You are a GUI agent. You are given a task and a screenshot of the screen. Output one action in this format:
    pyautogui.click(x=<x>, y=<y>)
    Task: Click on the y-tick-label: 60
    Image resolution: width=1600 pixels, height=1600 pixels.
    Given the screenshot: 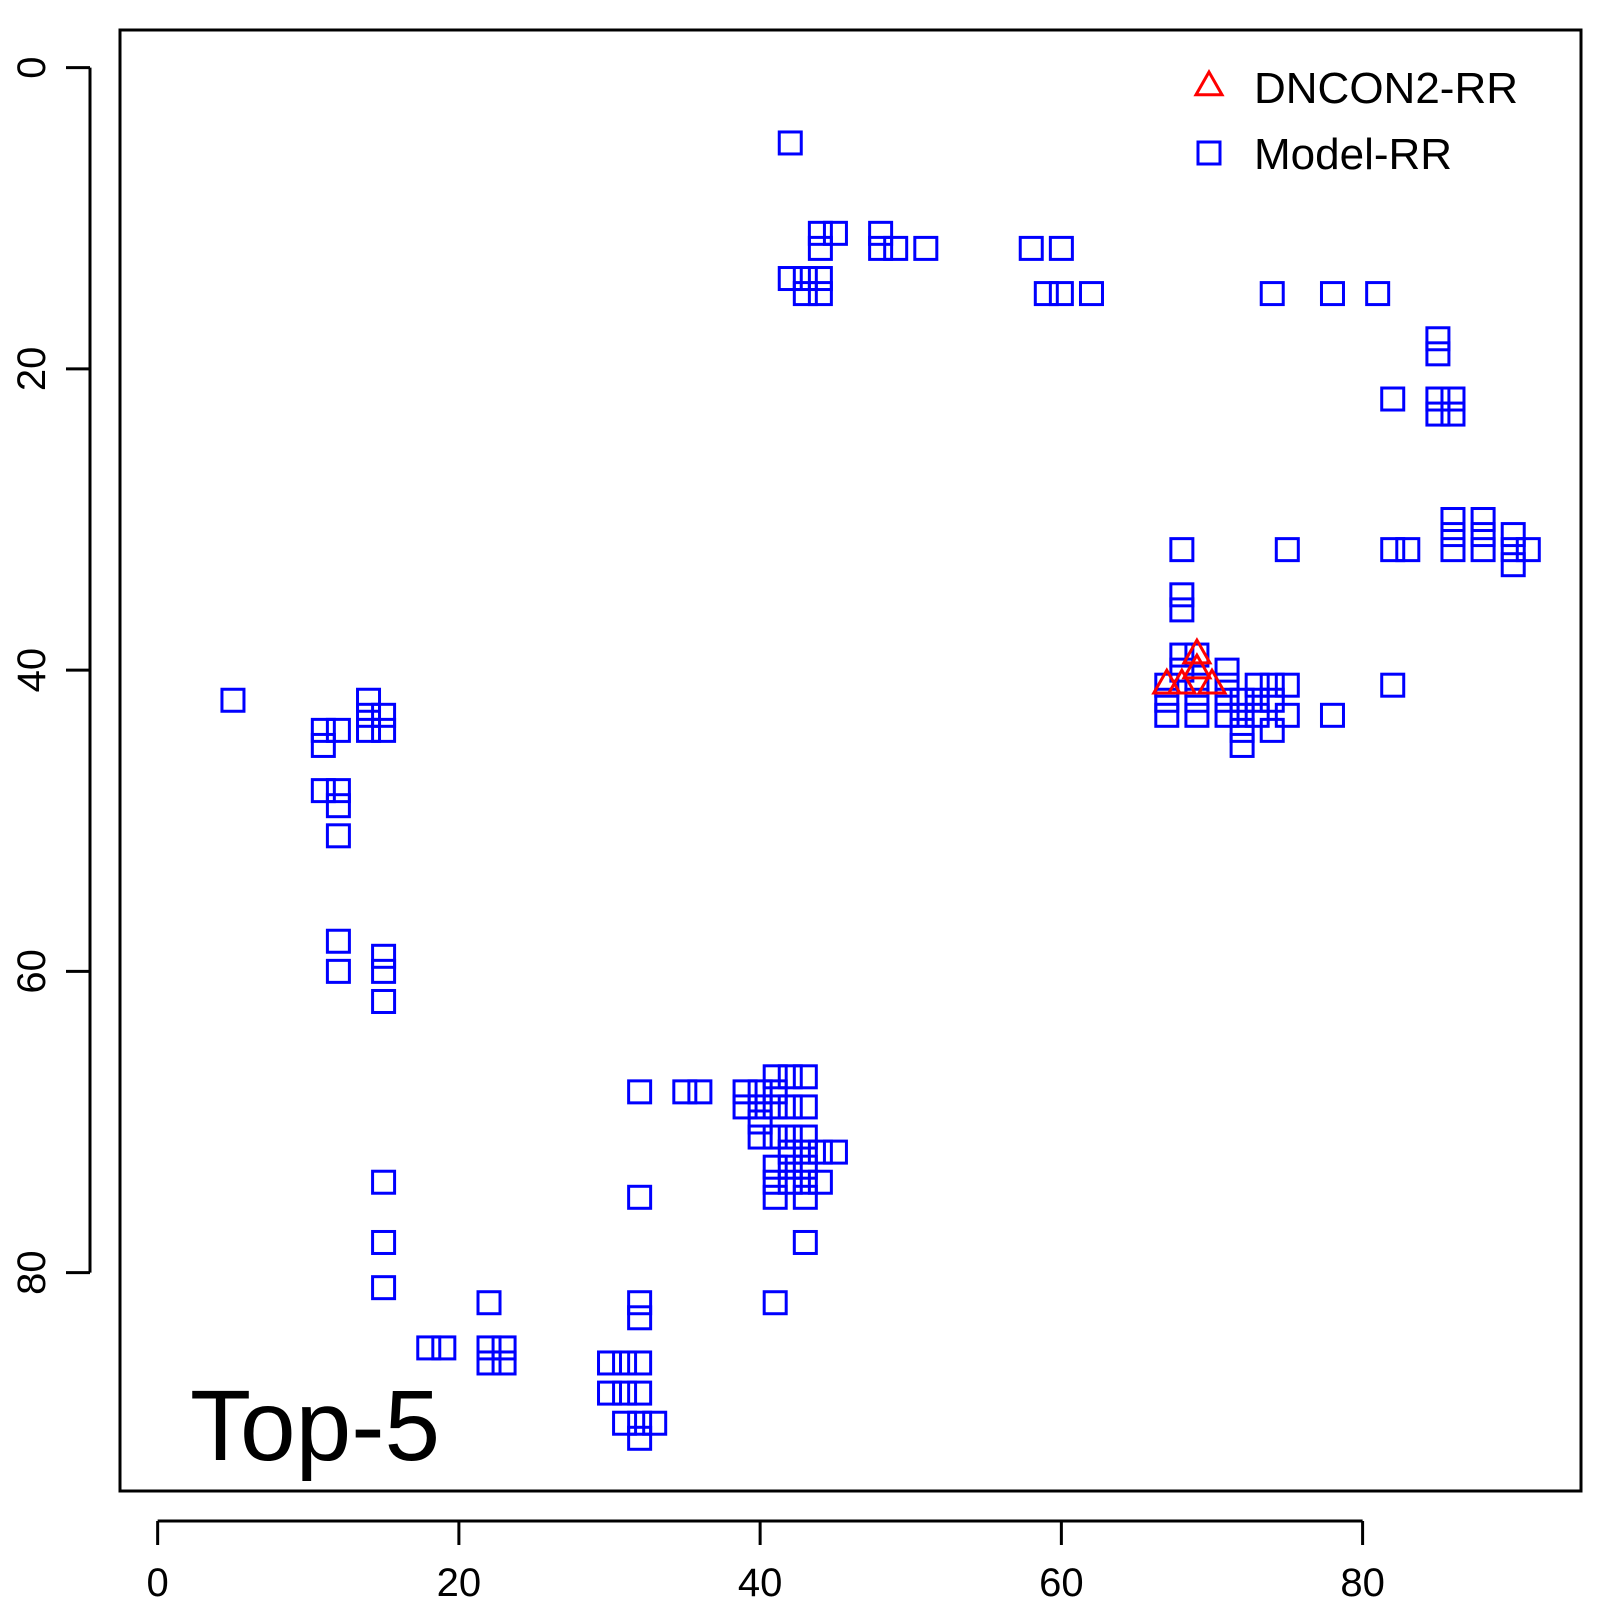 What is the action you would take?
    pyautogui.click(x=32, y=971)
    